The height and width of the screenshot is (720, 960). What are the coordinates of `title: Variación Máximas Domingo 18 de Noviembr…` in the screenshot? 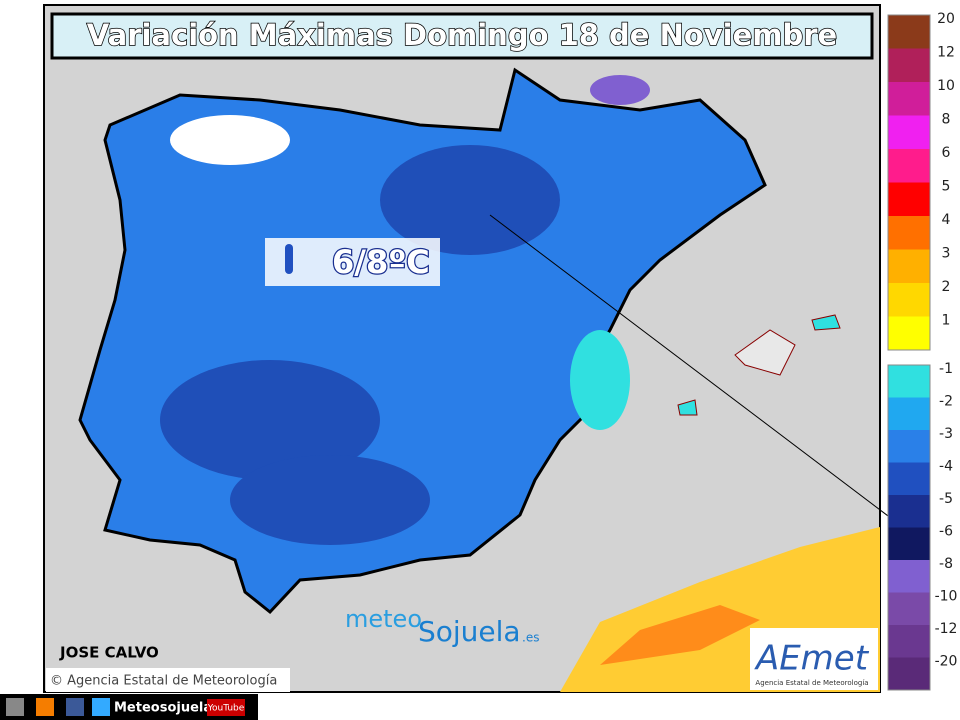 It's located at (462, 35).